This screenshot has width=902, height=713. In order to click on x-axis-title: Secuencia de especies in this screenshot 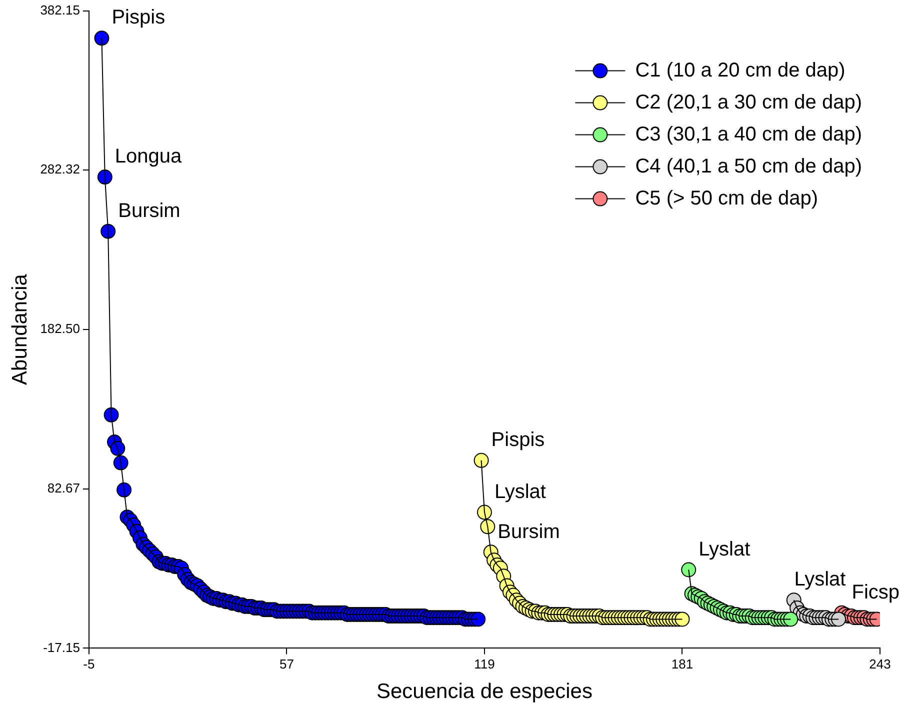, I will do `click(484, 692)`.